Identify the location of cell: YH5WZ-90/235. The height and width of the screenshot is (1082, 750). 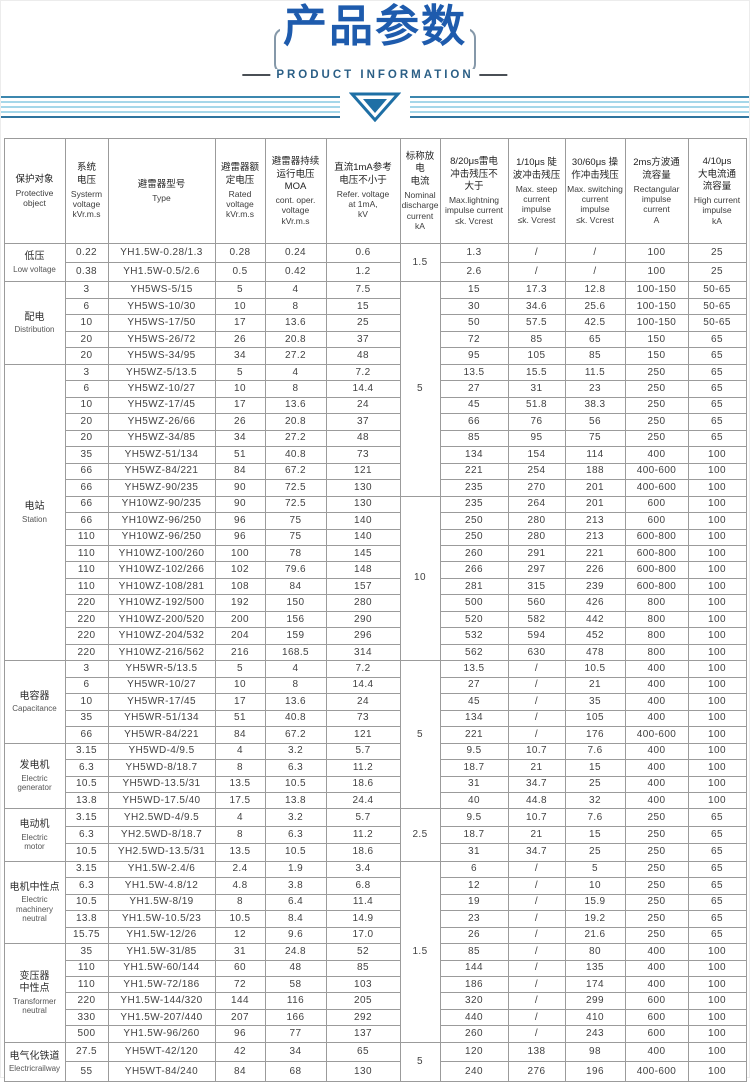
(161, 488).